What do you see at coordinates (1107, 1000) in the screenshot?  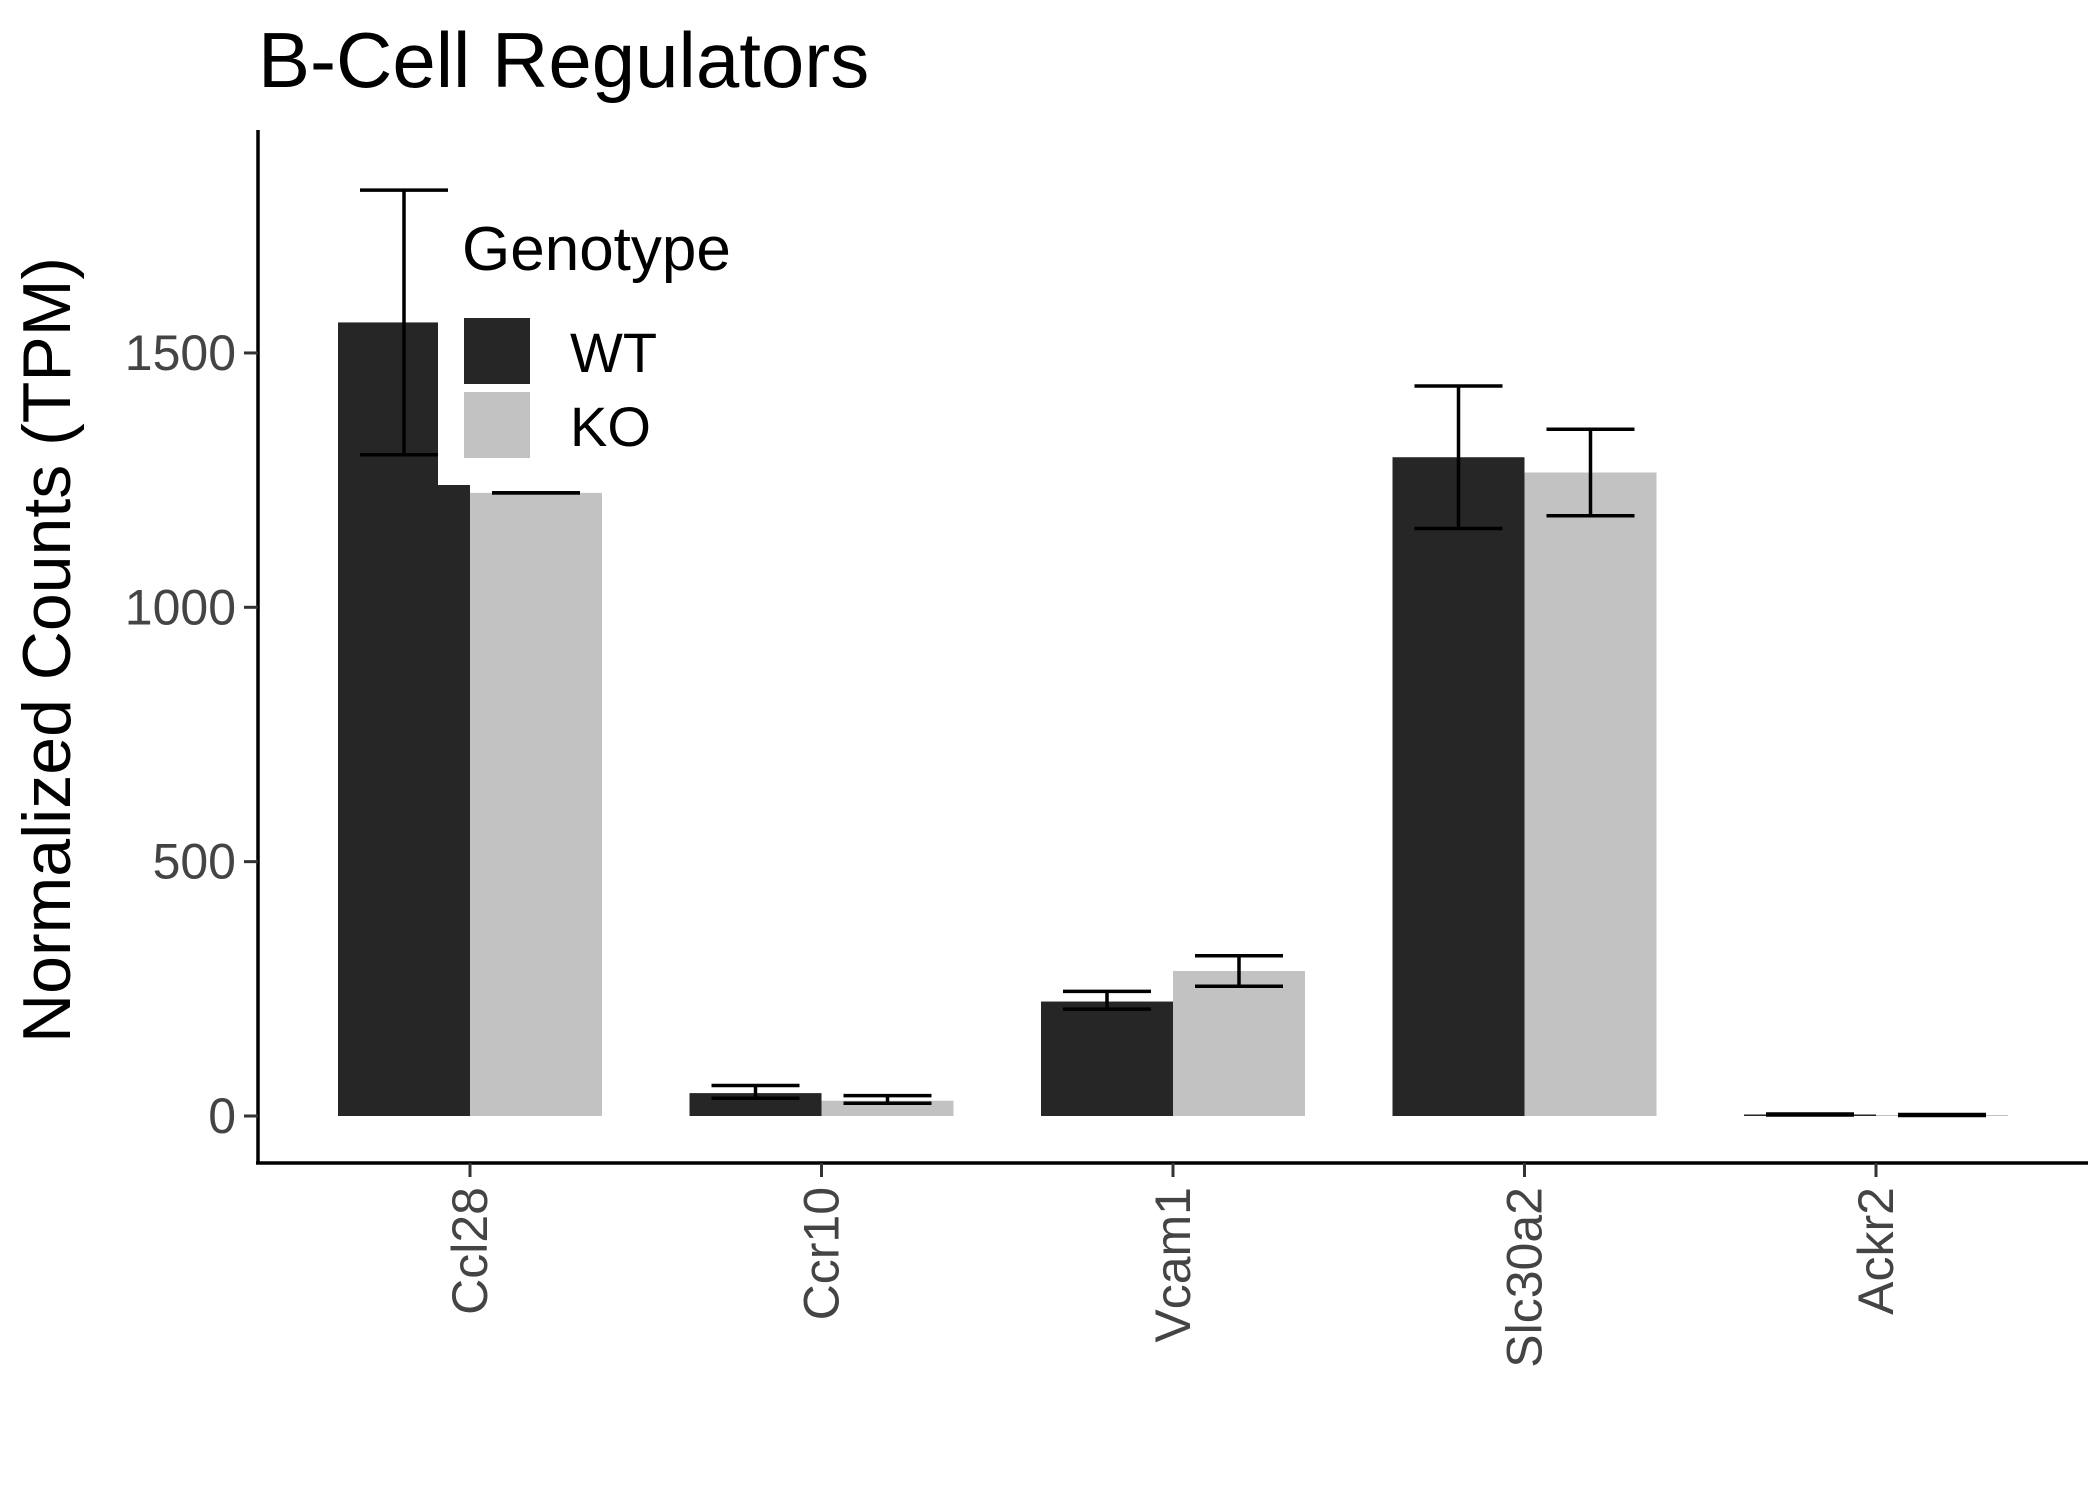 I see `error-bar-wt-vcam1` at bounding box center [1107, 1000].